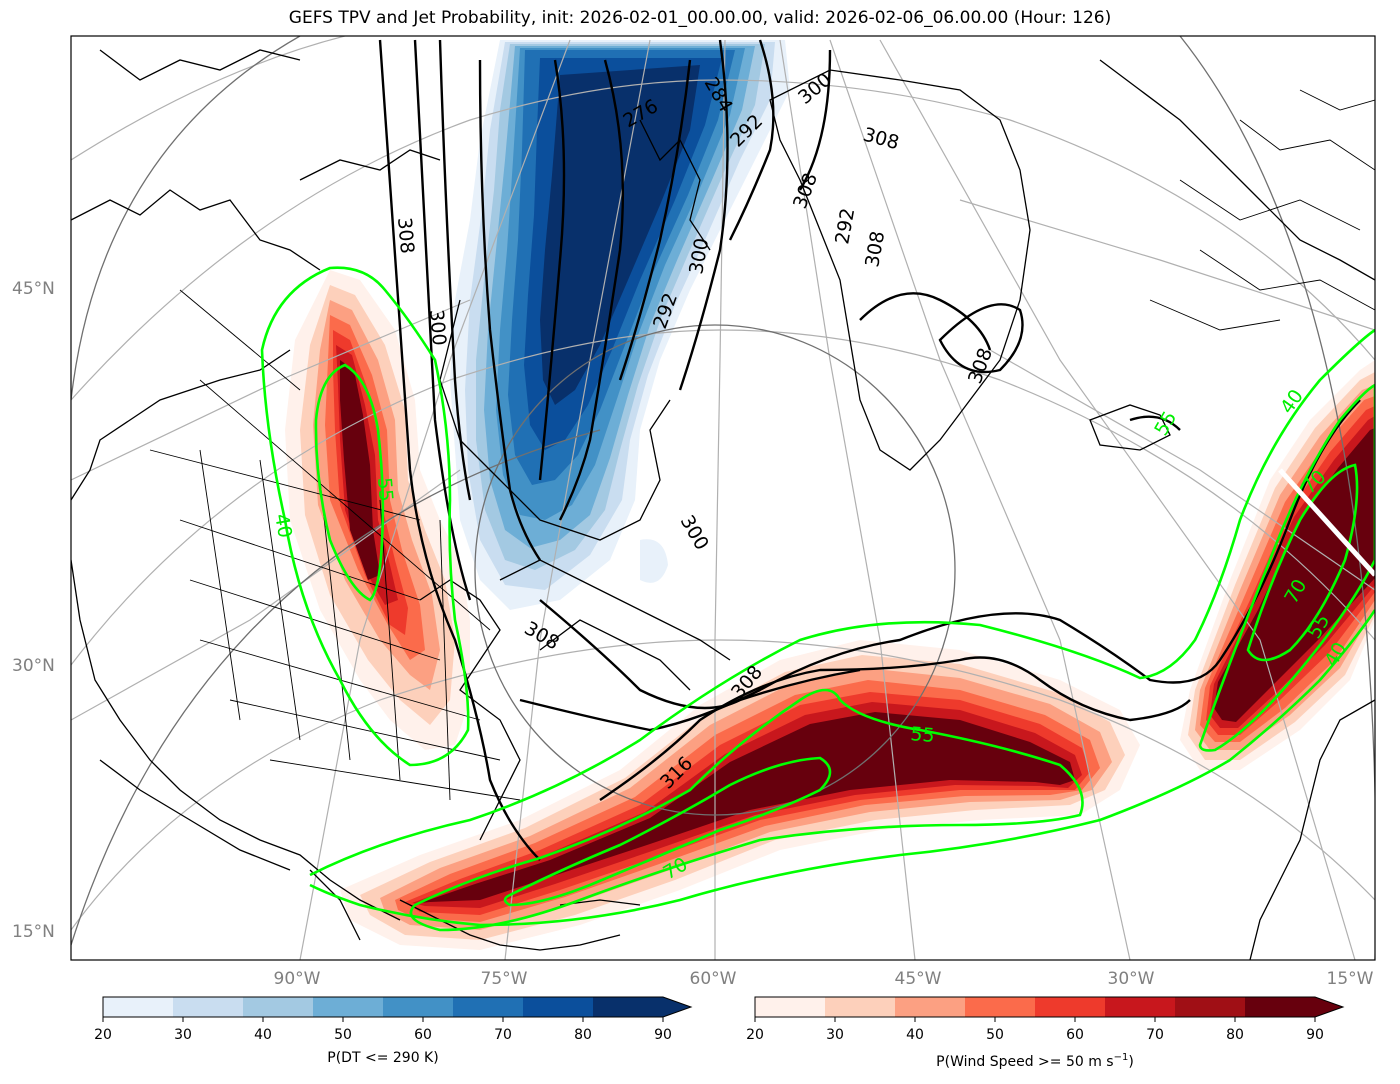 Image resolution: width=1400 pixels, height=1084 pixels. Describe the element at coordinates (1235, 1035) in the screenshot. I see `colorbar-wind-tick-label: 80` at that location.